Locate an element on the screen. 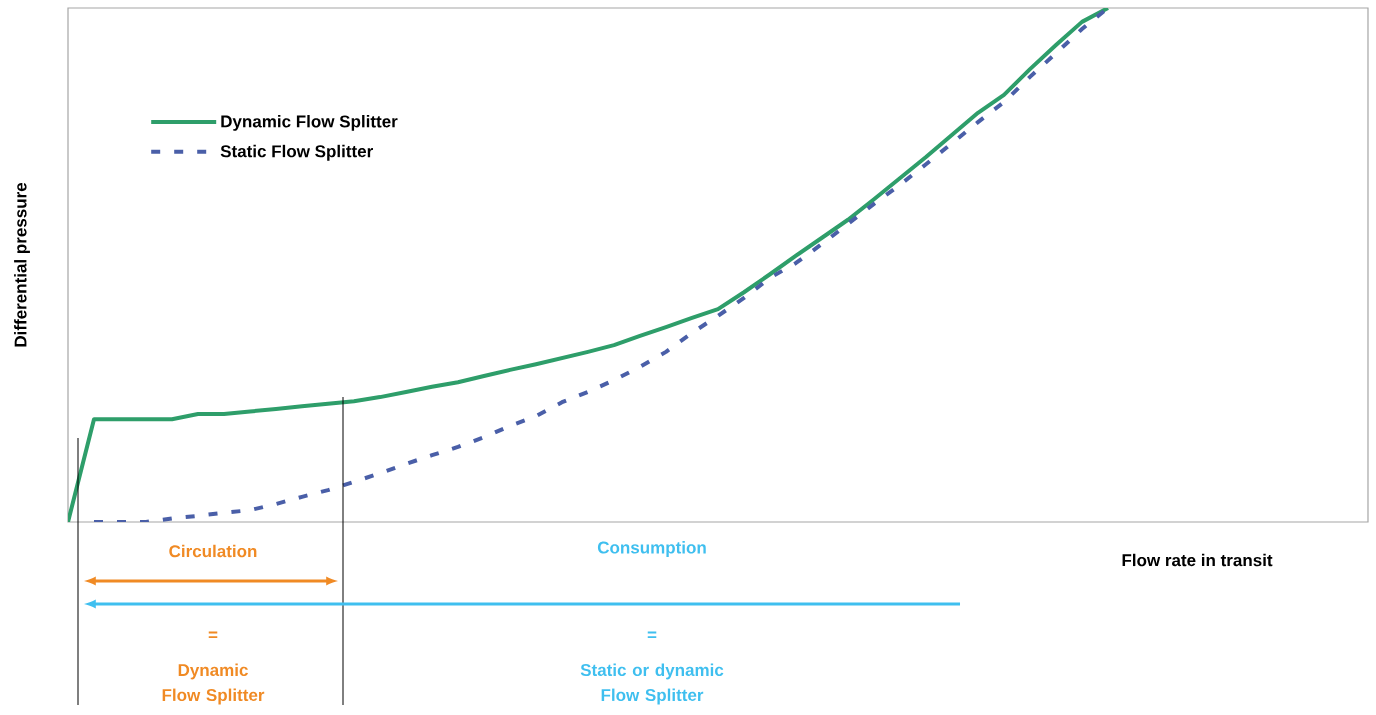 The height and width of the screenshot is (715, 1376). x-axis-title: Flow rate in transit is located at coordinates (1197, 560).